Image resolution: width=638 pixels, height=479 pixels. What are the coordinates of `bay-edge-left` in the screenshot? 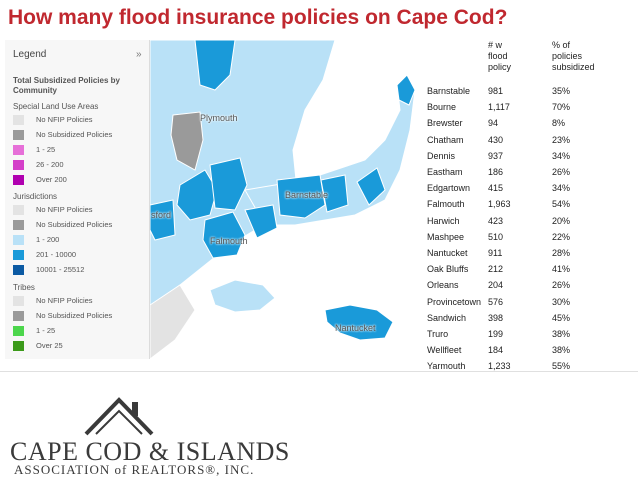 It's located at (172, 321).